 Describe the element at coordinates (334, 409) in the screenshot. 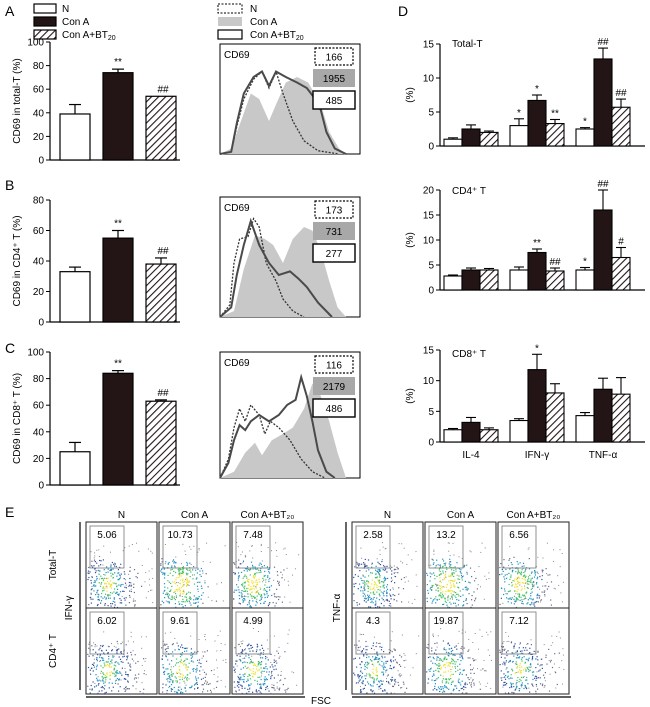

I see `mfi-value-conabt: 486` at that location.